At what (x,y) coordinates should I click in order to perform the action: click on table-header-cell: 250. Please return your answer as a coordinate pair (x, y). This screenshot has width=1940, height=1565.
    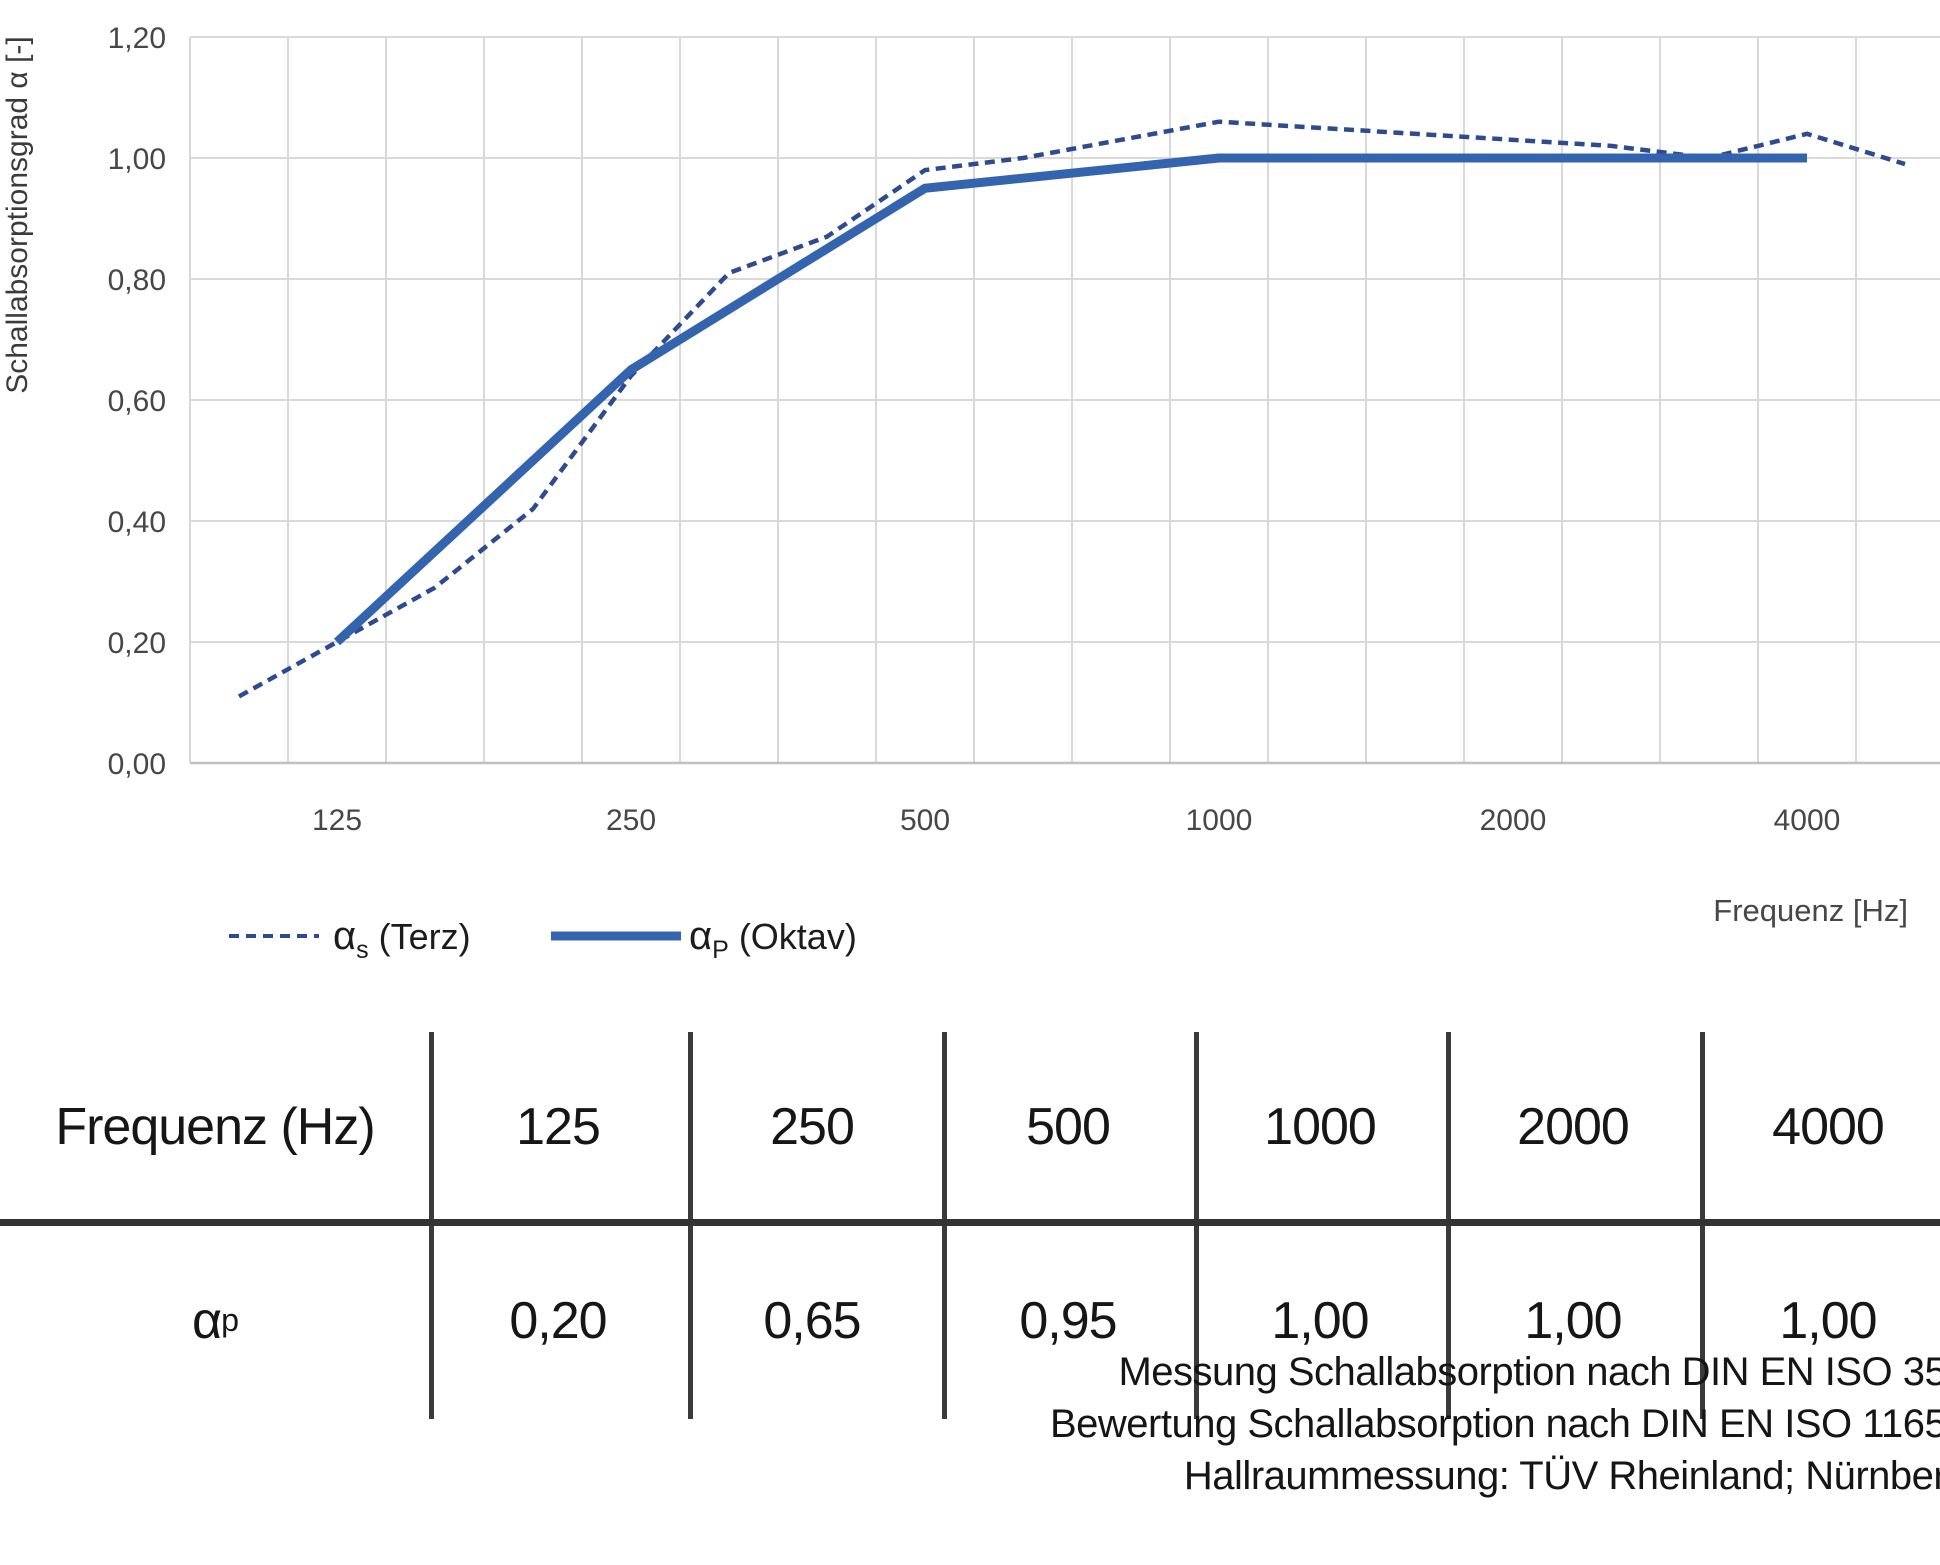
    Looking at the image, I should click on (812, 1127).